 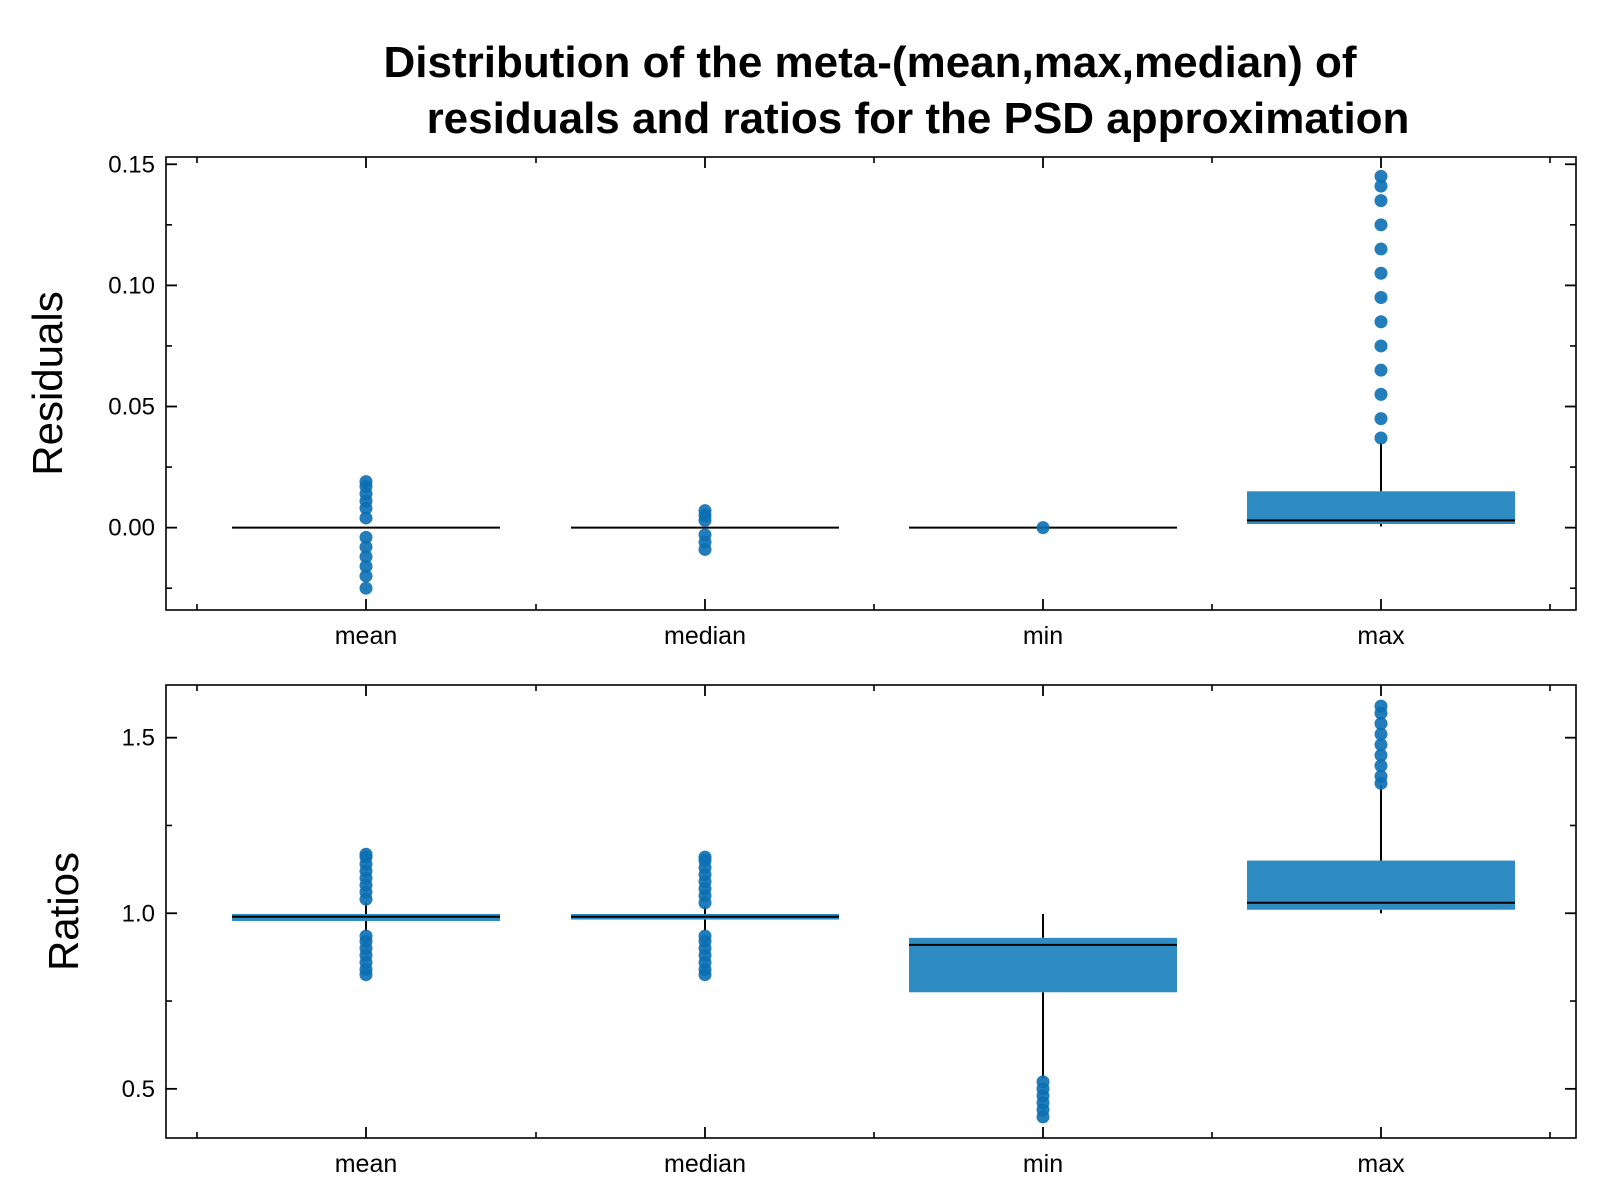 I want to click on y-tick-label: 0.15, so click(x=131, y=164).